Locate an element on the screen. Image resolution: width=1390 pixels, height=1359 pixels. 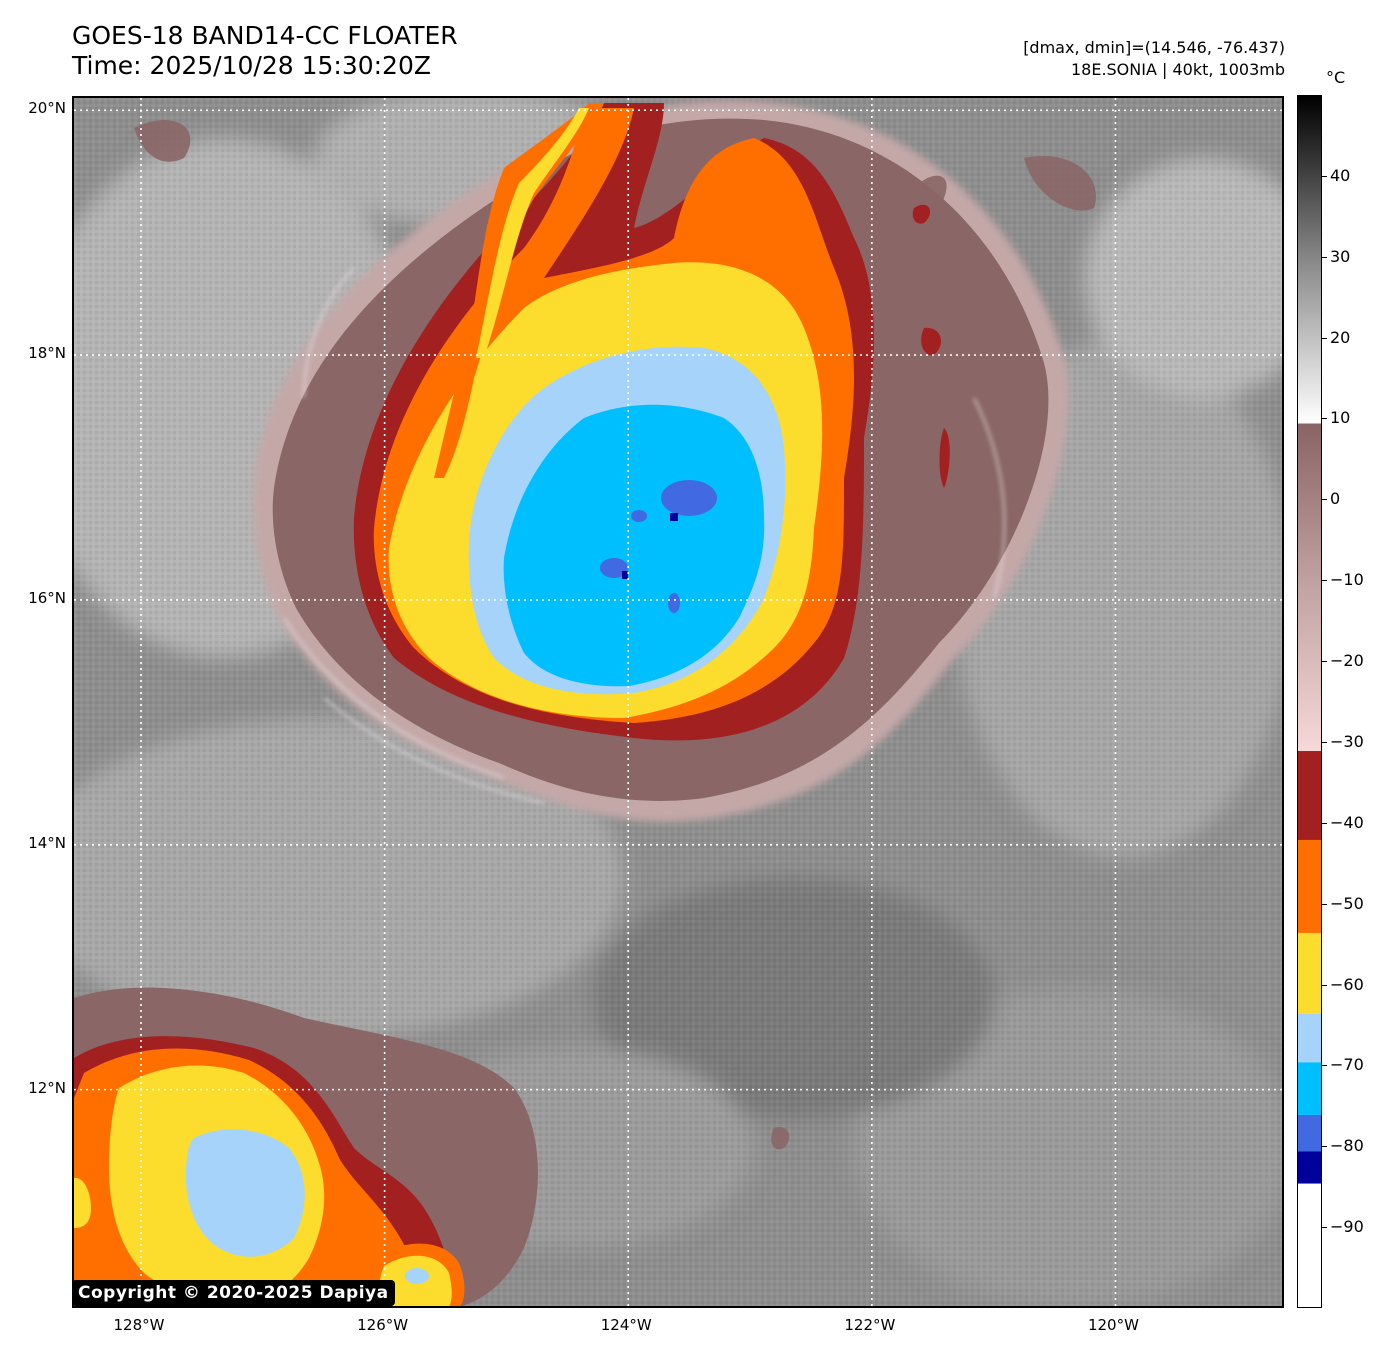
temperature-colorbar is located at coordinates (1309, 701).